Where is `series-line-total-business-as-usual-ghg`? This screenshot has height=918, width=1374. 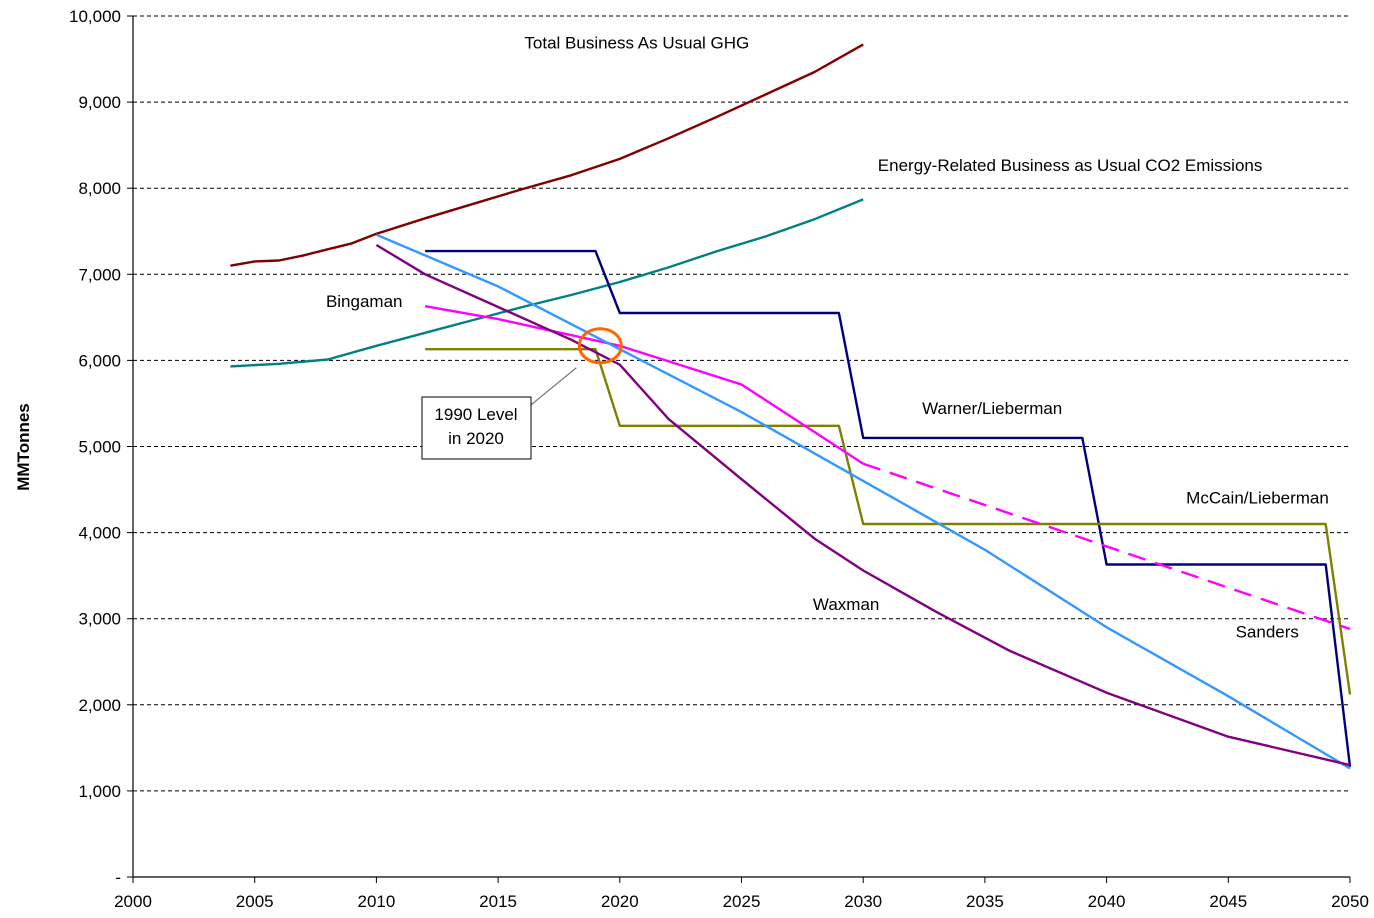 series-line-total-business-as-usual-ghg is located at coordinates (547, 155).